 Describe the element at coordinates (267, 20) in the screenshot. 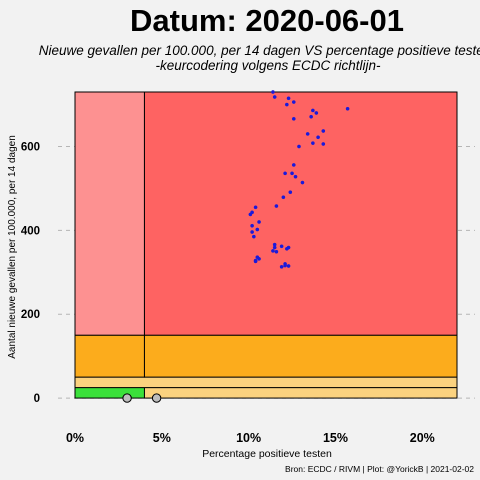

I see `chart-title: Datum: 2020-06-01` at that location.